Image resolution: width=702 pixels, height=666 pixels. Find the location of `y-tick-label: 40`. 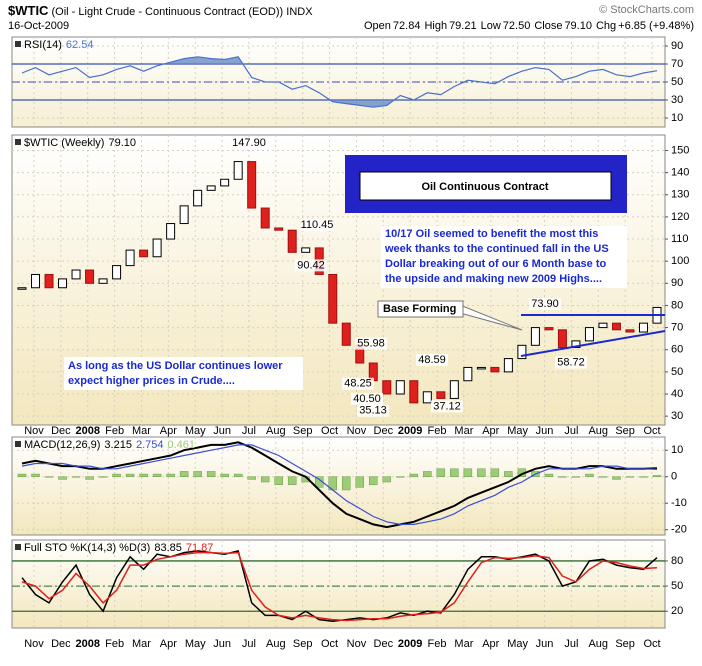

y-tick-label: 40 is located at coordinates (677, 394).